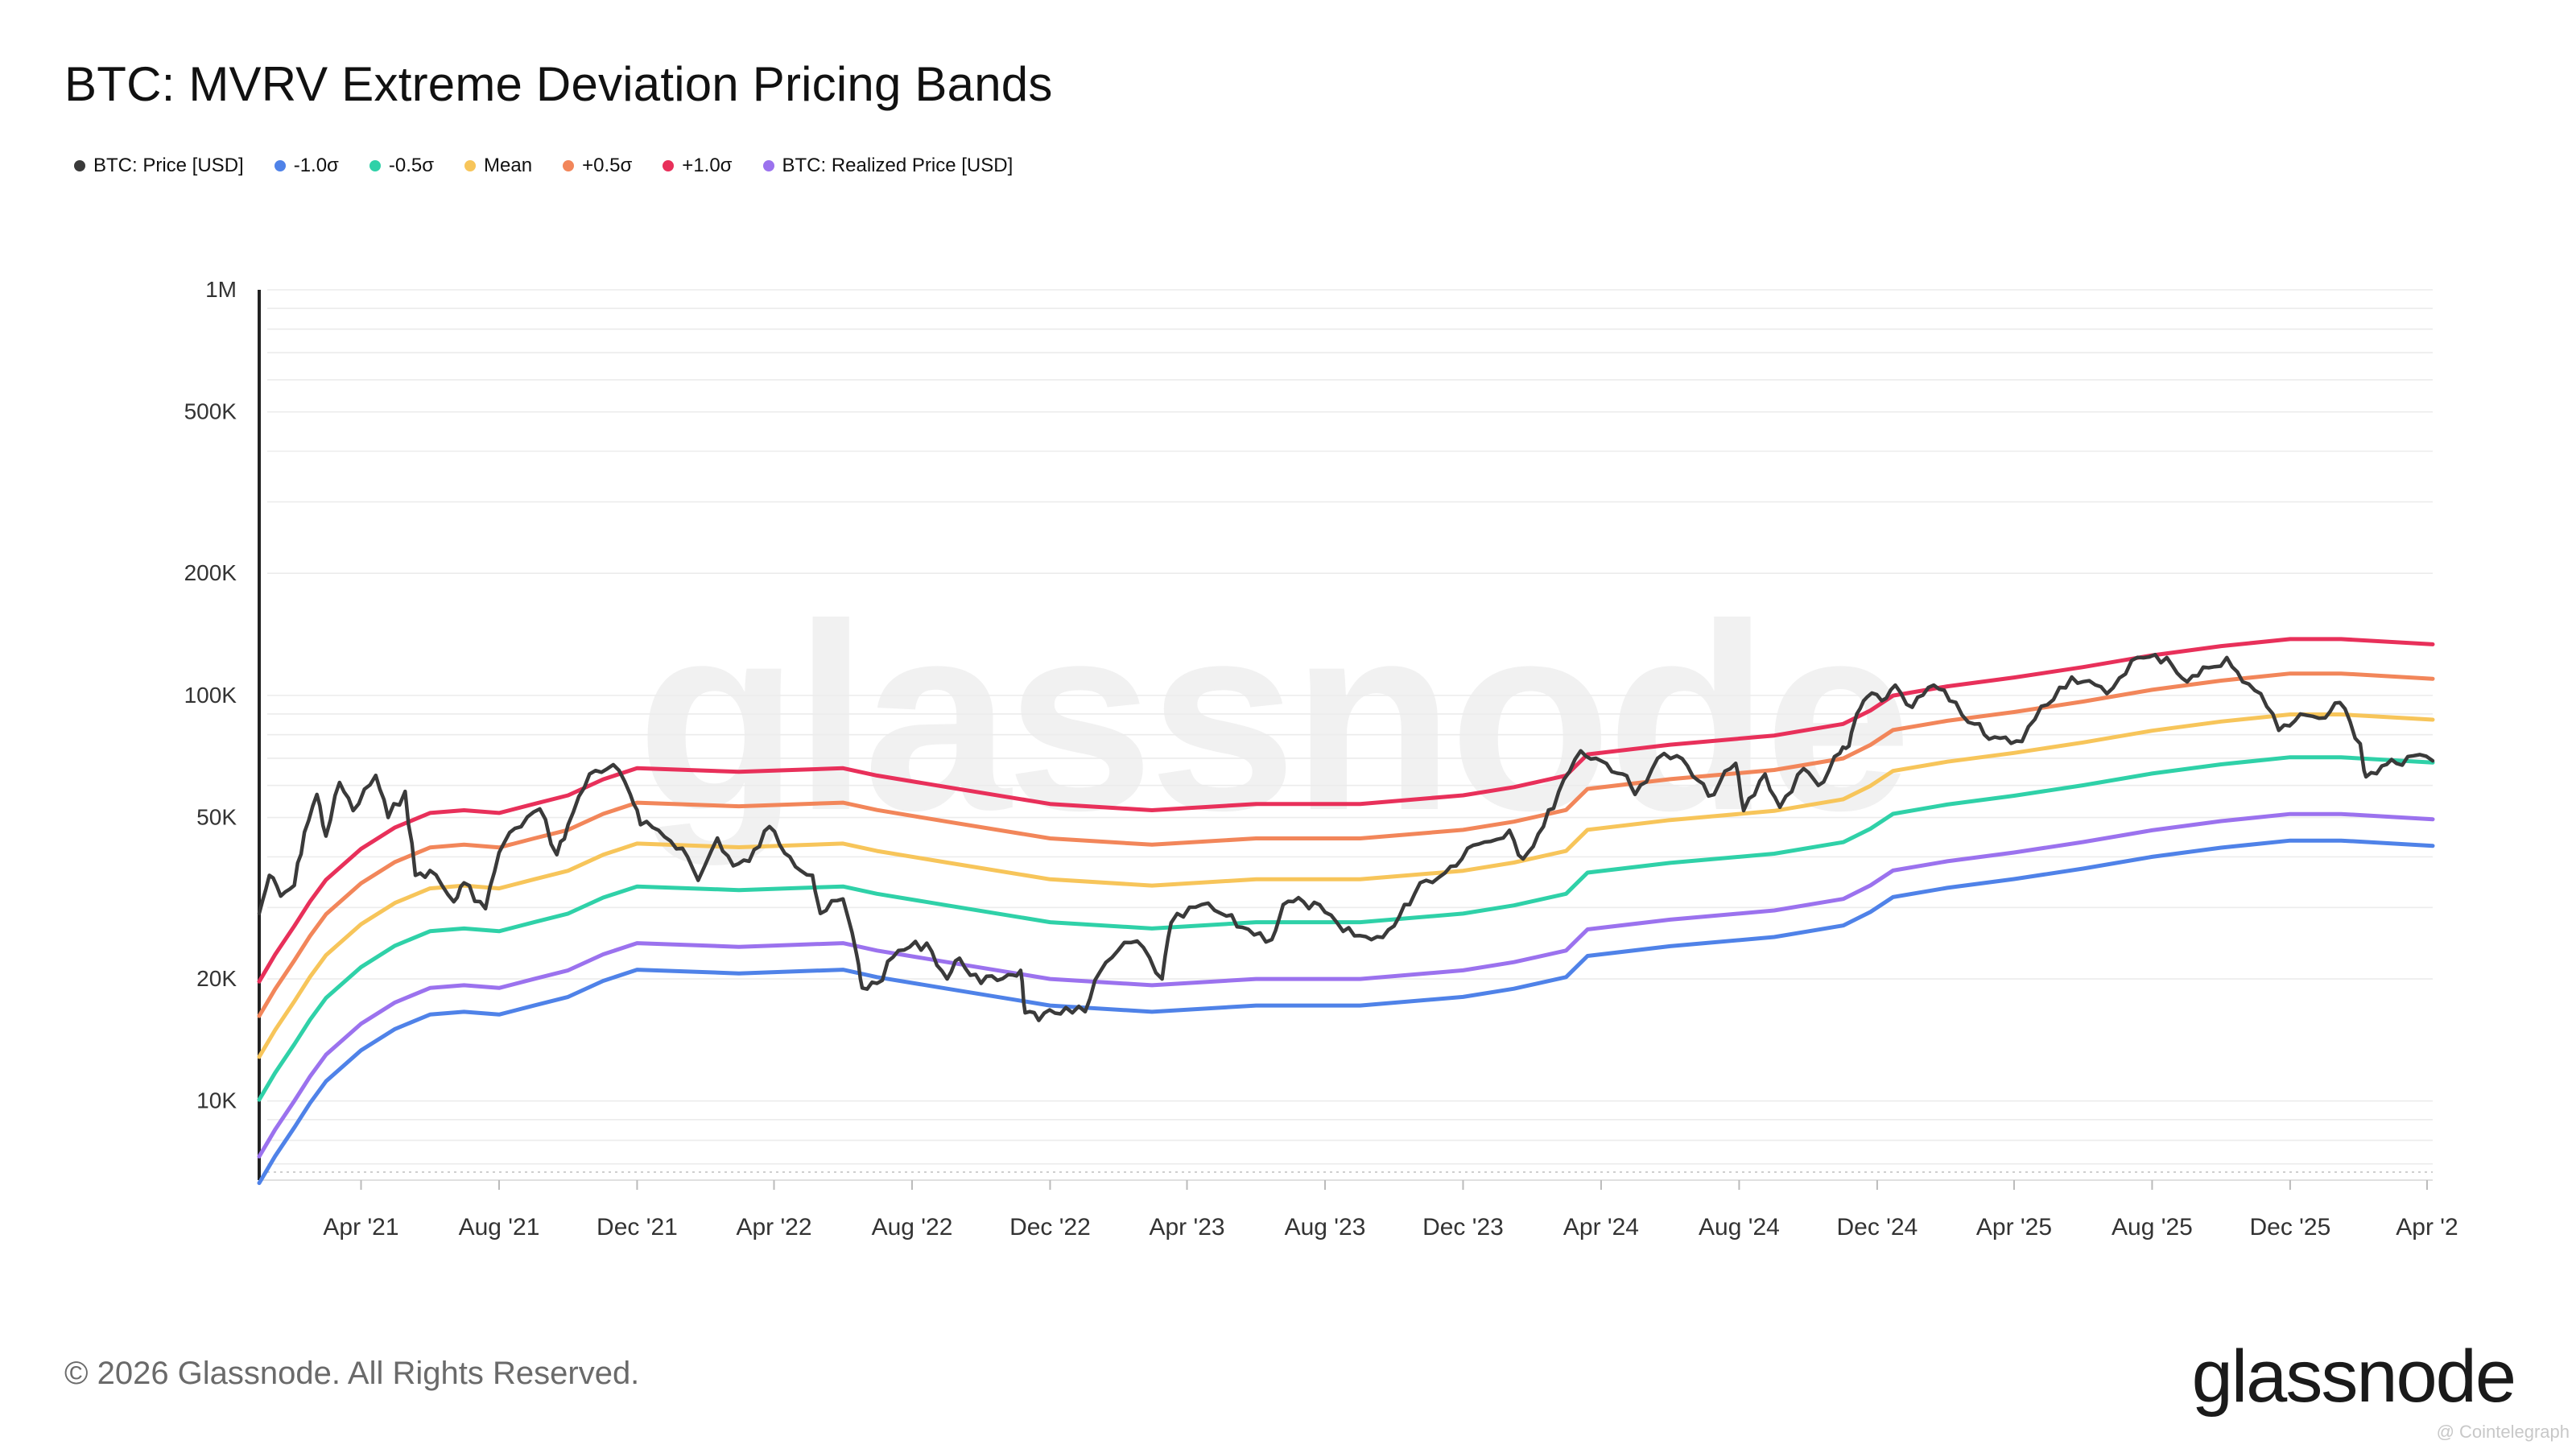 This screenshot has width=2576, height=1449. I want to click on legend-label: BTC: Realized Price [USD], so click(897, 165).